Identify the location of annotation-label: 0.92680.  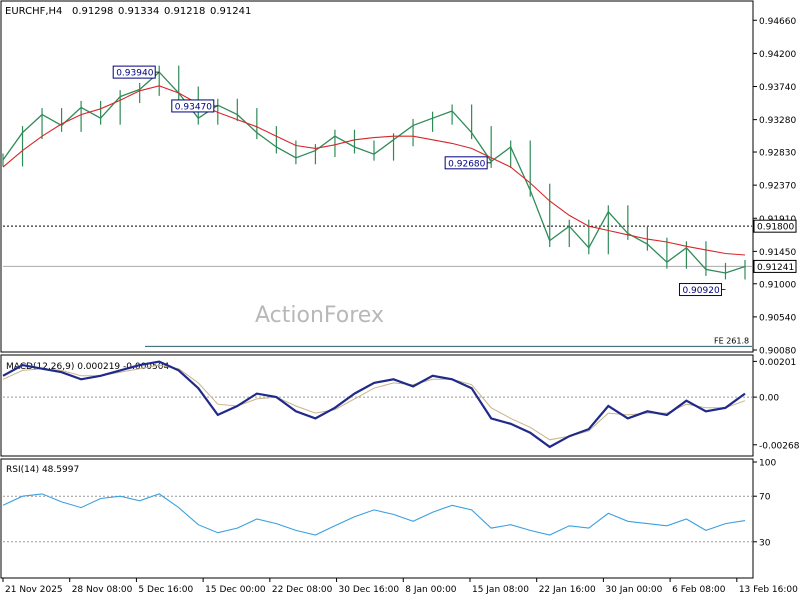
(466, 164).